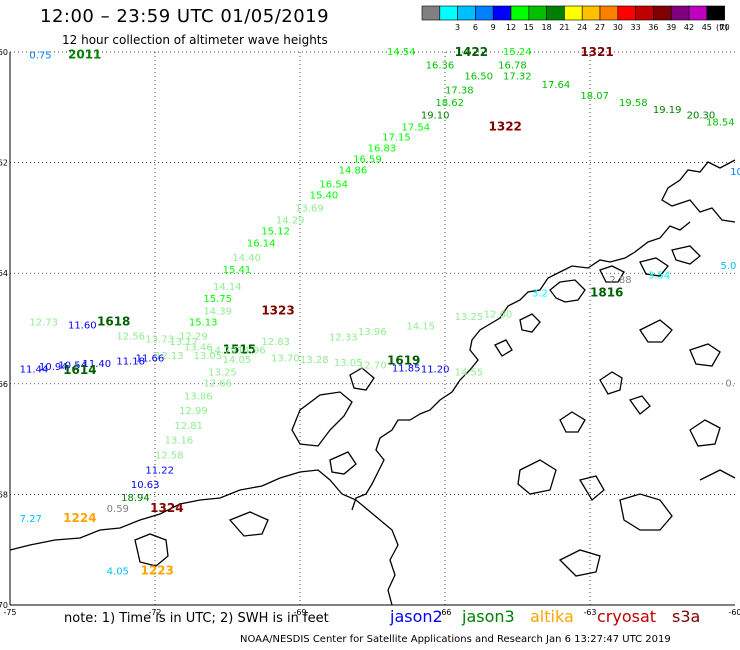  I want to click on wave-height-value: 13.16, so click(179, 441).